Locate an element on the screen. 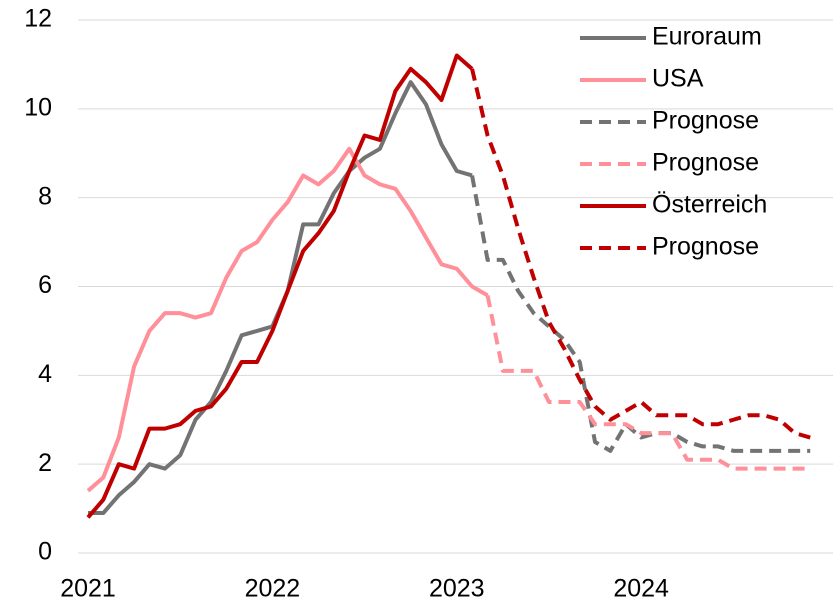 This screenshot has height=606, width=833. y-tick-label: 8 is located at coordinates (45, 196).